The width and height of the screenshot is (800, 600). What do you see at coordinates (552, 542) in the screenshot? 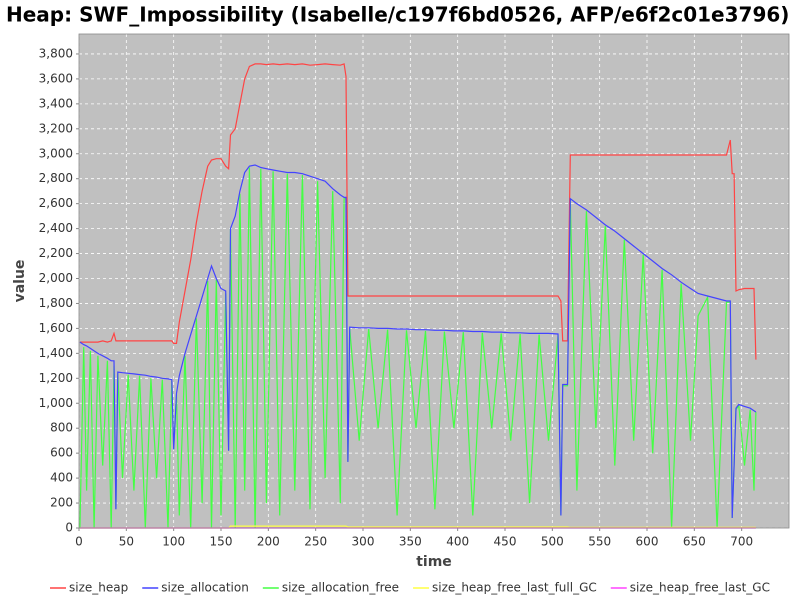
I see `x-tick-label: 500` at bounding box center [552, 542].